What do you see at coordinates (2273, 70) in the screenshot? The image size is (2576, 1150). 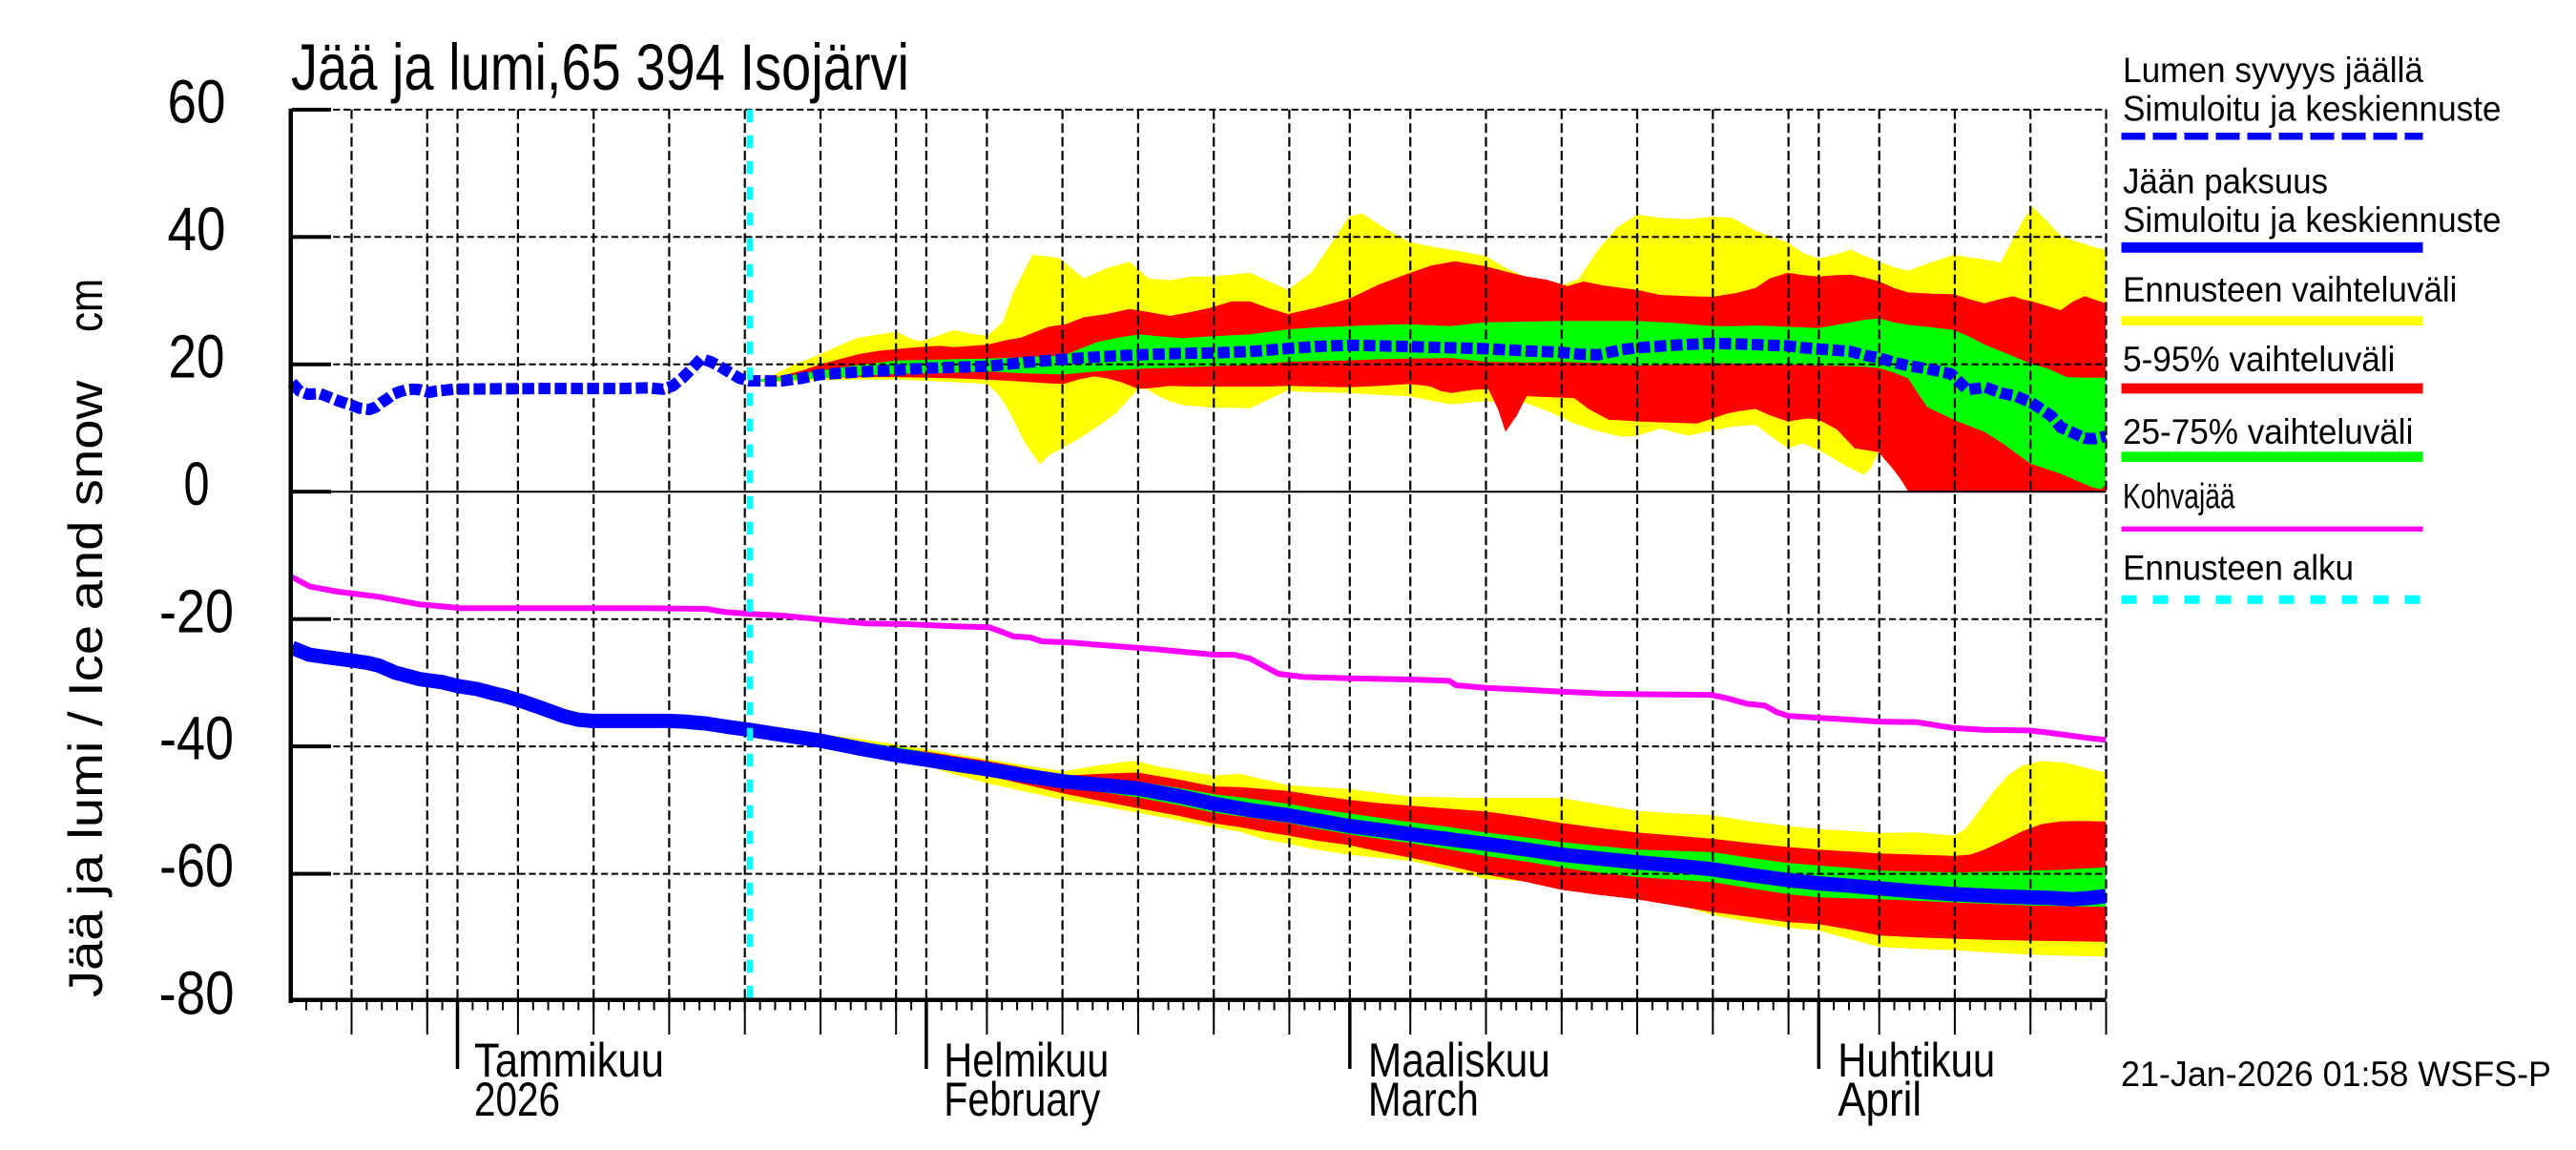 I see `svg-text: Lumen syvyys jäällä` at bounding box center [2273, 70].